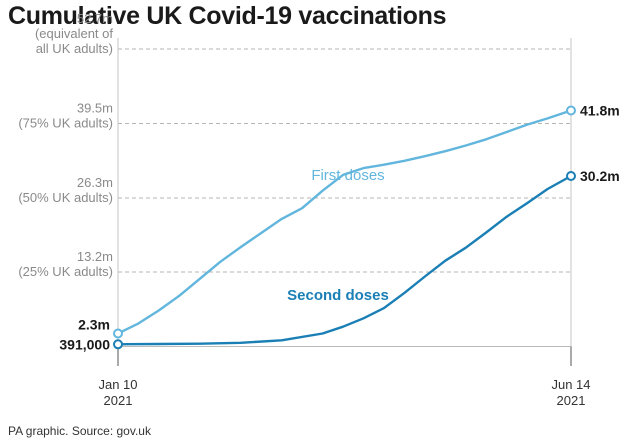  I want to click on series-name-label: Second doses, so click(338, 295).